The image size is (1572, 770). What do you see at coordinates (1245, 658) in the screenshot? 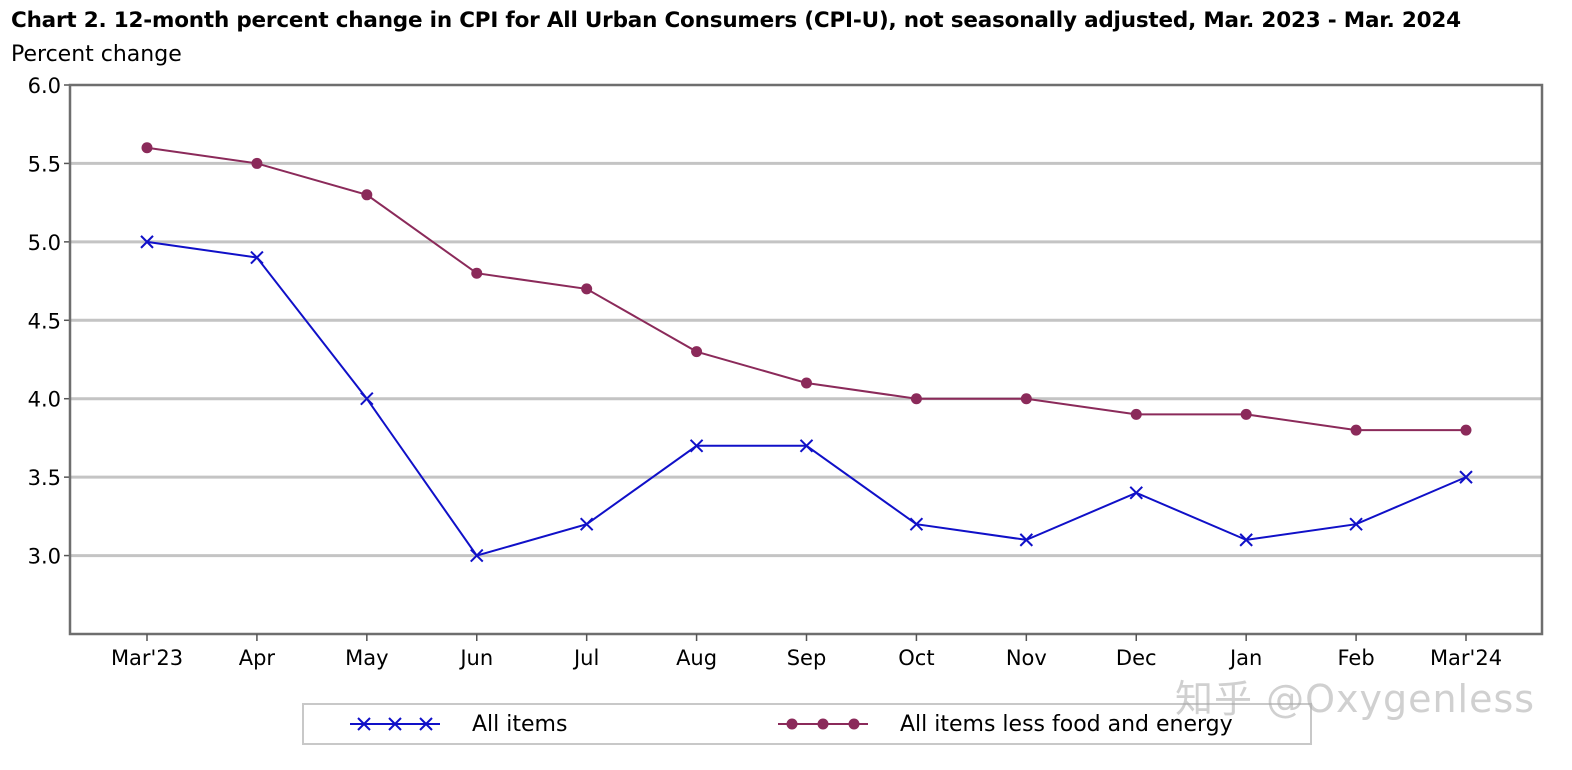
I see `x-tick-label: Jan` at bounding box center [1245, 658].